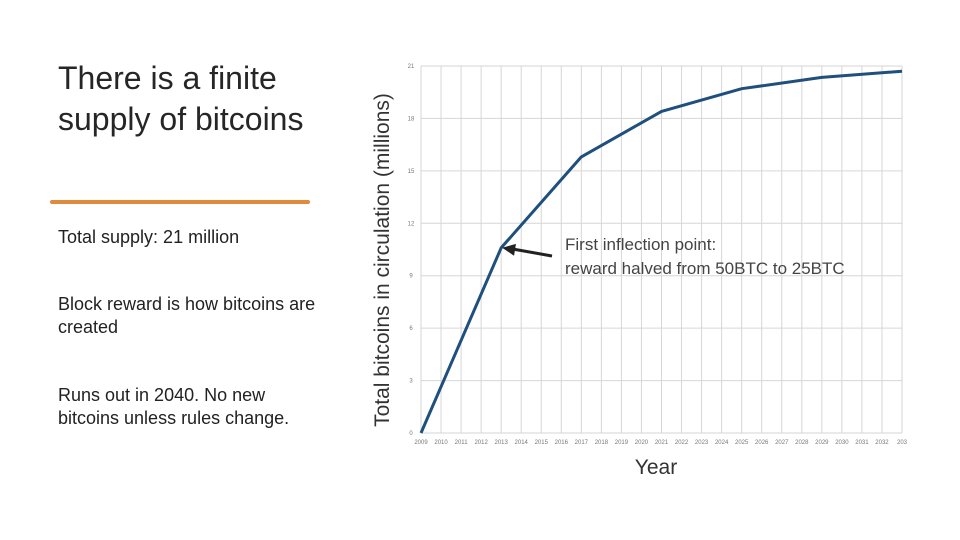 The image size is (960, 540). Describe the element at coordinates (481, 443) in the screenshot. I see `x-tick-label: 2012` at that location.